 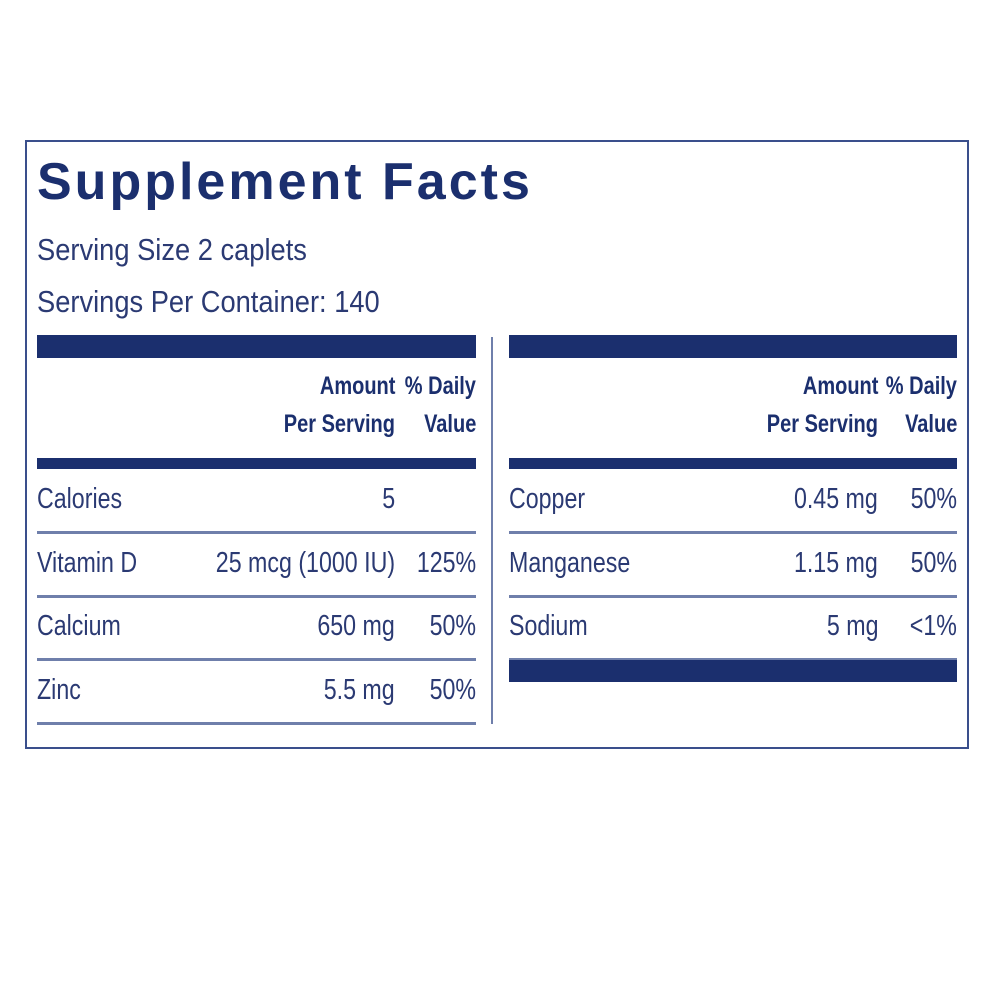 What do you see at coordinates (359, 689) in the screenshot?
I see `nutrient-amount: 5.5 mg` at bounding box center [359, 689].